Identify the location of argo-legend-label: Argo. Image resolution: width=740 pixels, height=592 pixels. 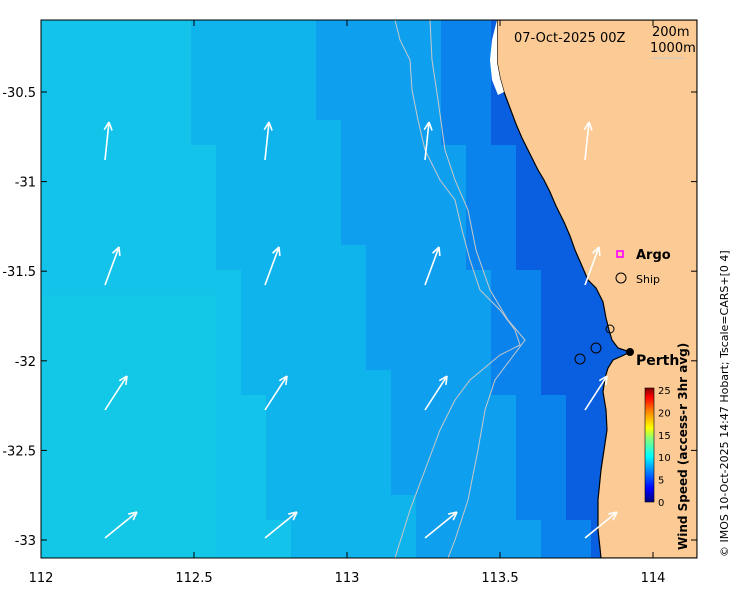
(653, 255).